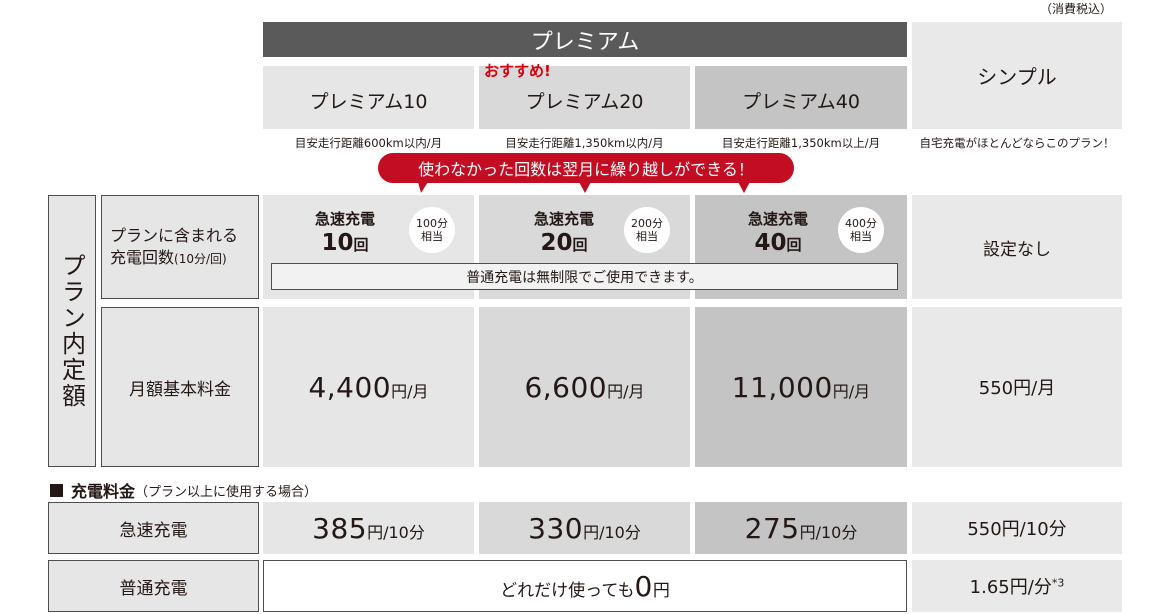  What do you see at coordinates (517, 71) in the screenshot?
I see `recommend-label: おすすめ!` at bounding box center [517, 71].